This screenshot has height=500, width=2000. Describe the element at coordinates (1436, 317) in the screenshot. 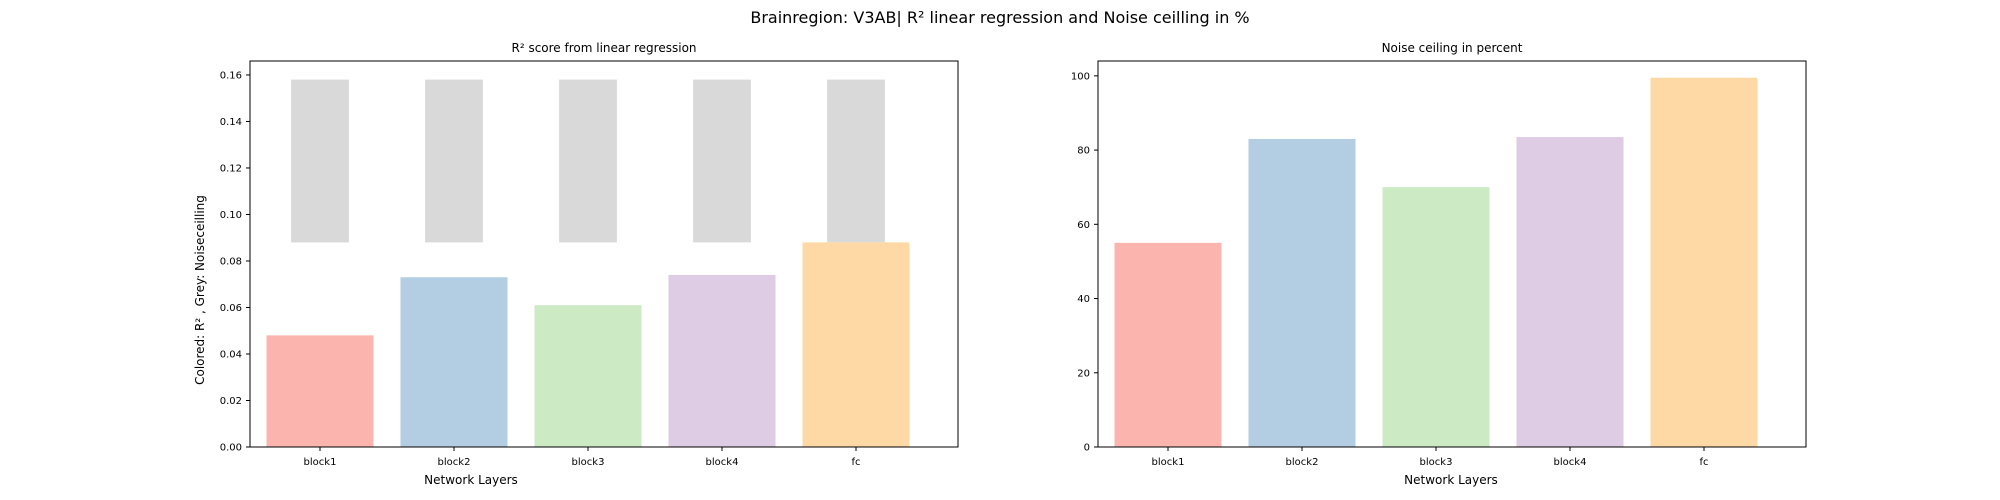

I see `noise-bar-block3` at that location.